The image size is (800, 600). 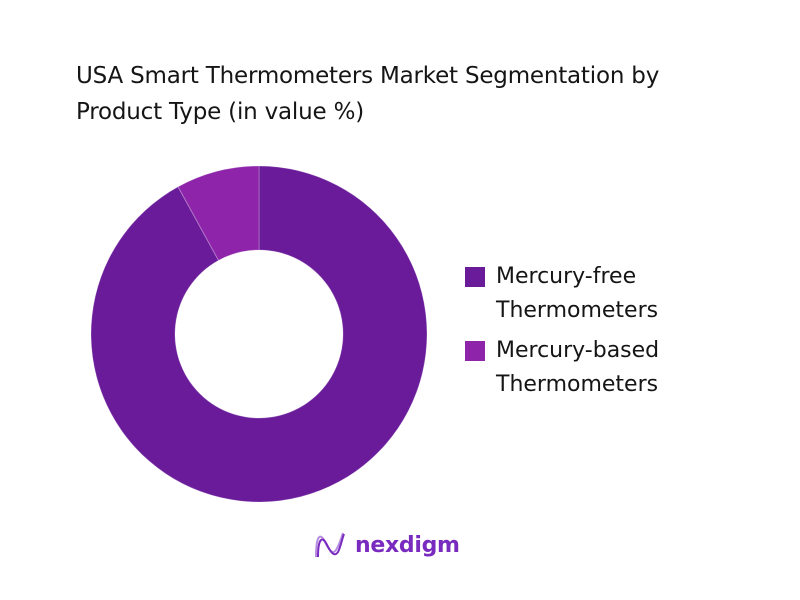 I want to click on chart-title-line-2: Product Type (in value %), so click(x=220, y=112).